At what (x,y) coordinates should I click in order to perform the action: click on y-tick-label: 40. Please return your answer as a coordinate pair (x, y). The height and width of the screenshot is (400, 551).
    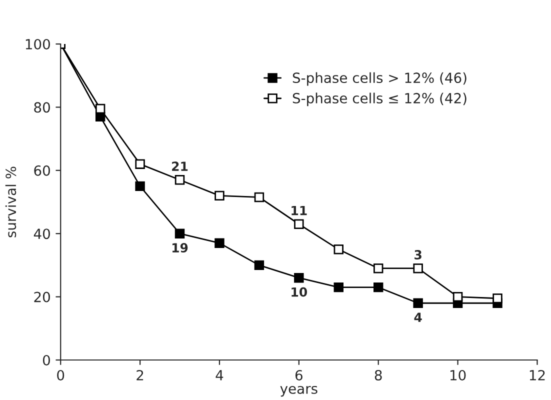
    Looking at the image, I should click on (42, 234).